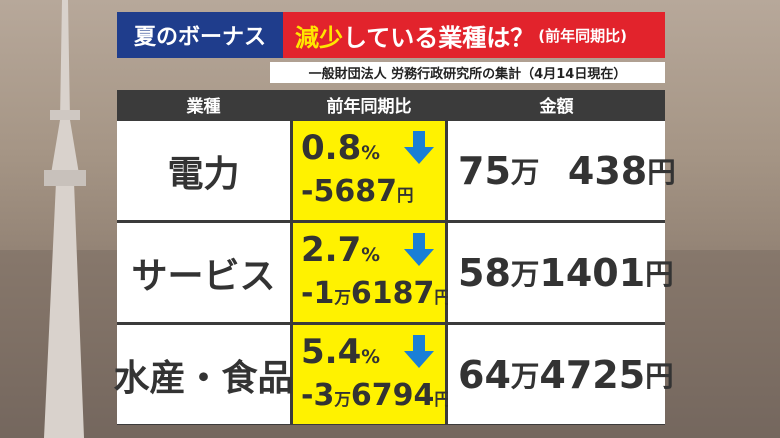  I want to click on change-amount: -5687円, so click(357, 191).